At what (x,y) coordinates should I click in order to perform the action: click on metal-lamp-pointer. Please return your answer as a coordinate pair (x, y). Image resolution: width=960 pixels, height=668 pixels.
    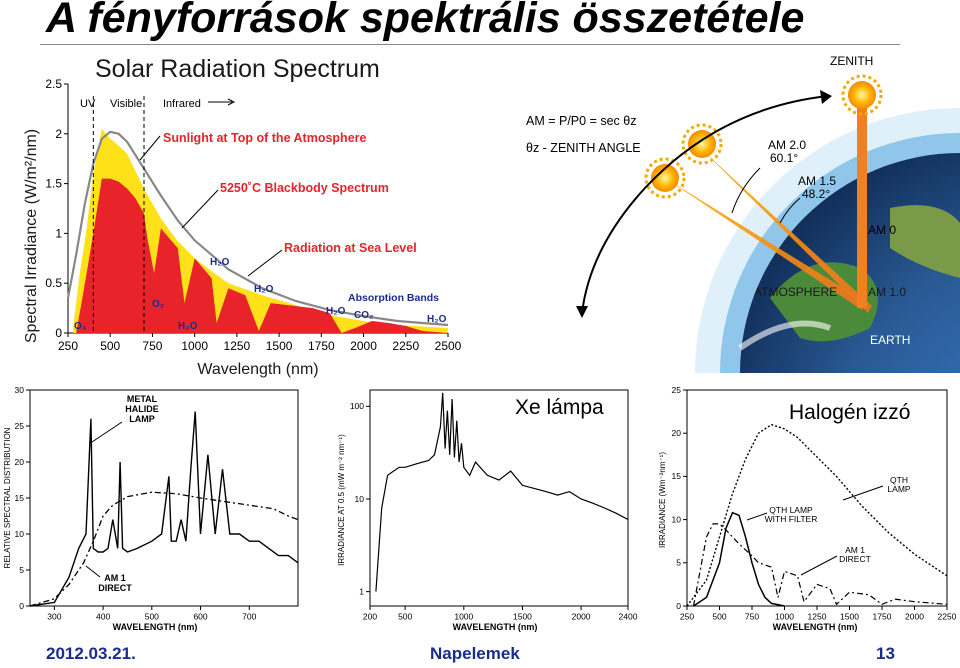
    Looking at the image, I should click on (107, 432).